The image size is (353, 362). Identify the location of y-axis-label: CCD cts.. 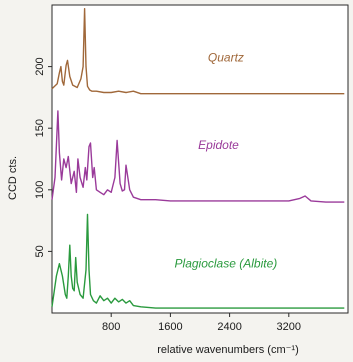
(13, 178).